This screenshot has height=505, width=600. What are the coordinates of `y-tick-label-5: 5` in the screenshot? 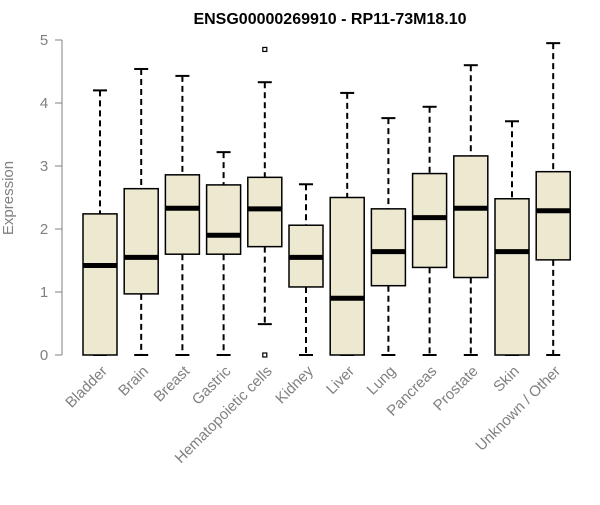 It's located at (44, 40).